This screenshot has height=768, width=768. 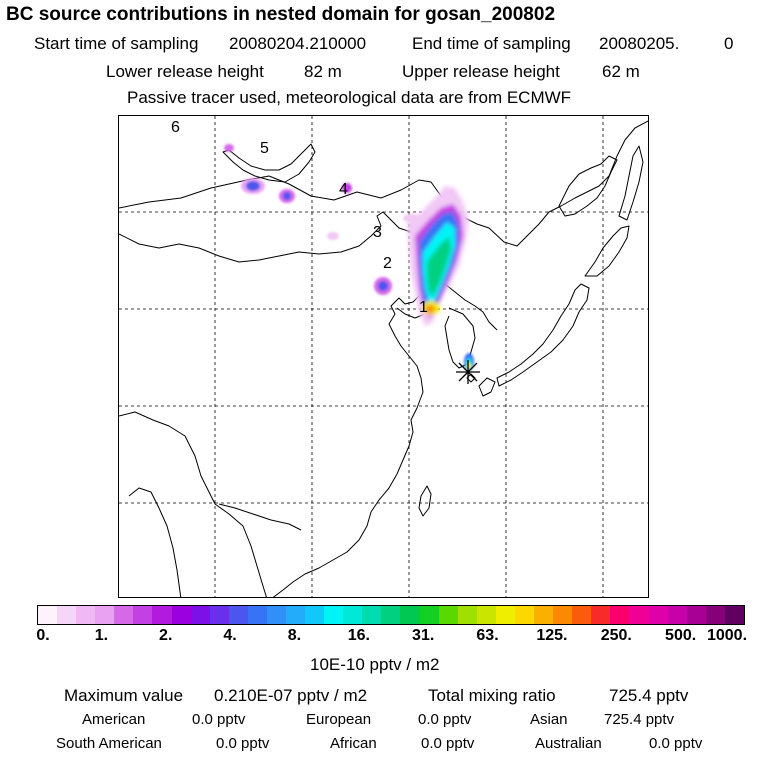 I want to click on plume-field, so click(x=438, y=256).